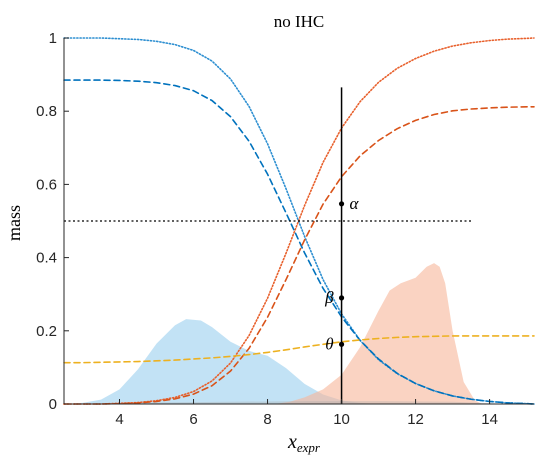 This screenshot has height=460, width=550. What do you see at coordinates (341, 298) in the screenshot?
I see `point-β` at bounding box center [341, 298].